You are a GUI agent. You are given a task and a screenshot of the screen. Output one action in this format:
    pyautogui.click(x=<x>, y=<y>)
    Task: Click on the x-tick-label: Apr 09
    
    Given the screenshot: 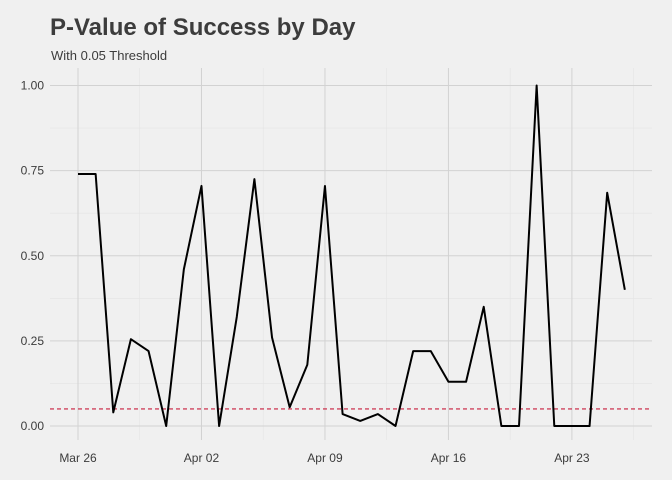 What is the action you would take?
    pyautogui.click(x=325, y=458)
    